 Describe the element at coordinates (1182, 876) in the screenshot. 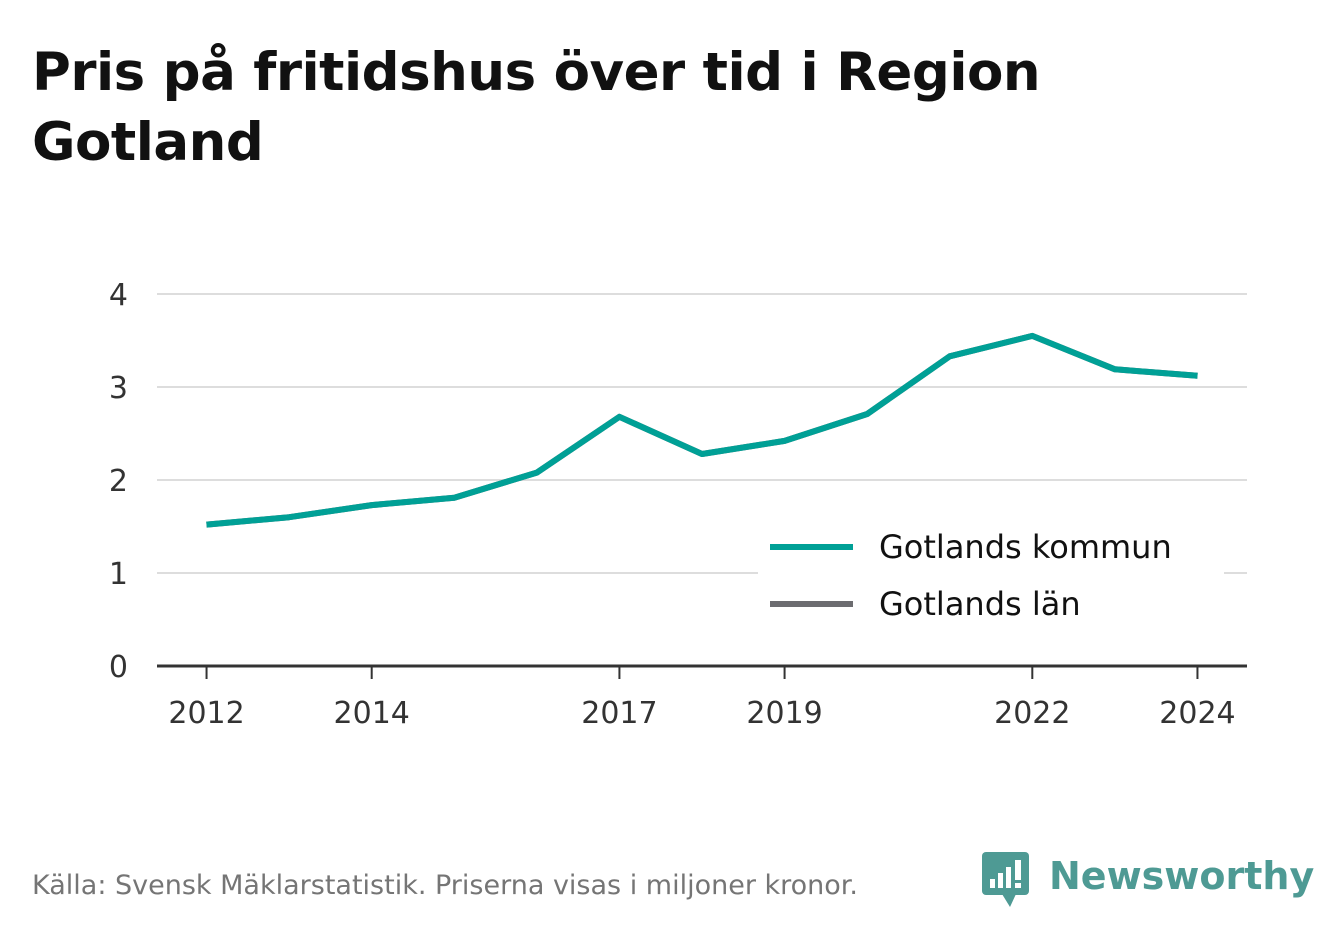

I see `brand-name: Newsworthy` at that location.